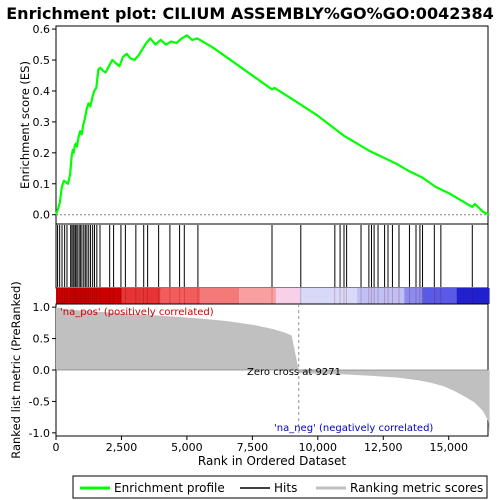  Describe the element at coordinates (253, 447) in the screenshot. I see `x-tick-label: 7,500` at that location.